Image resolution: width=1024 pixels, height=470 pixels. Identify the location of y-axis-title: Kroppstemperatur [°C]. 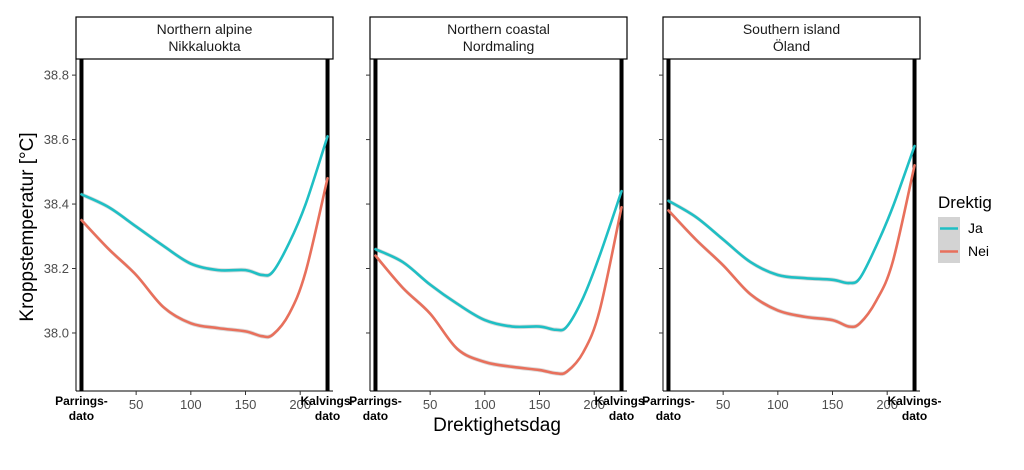
(27, 226).